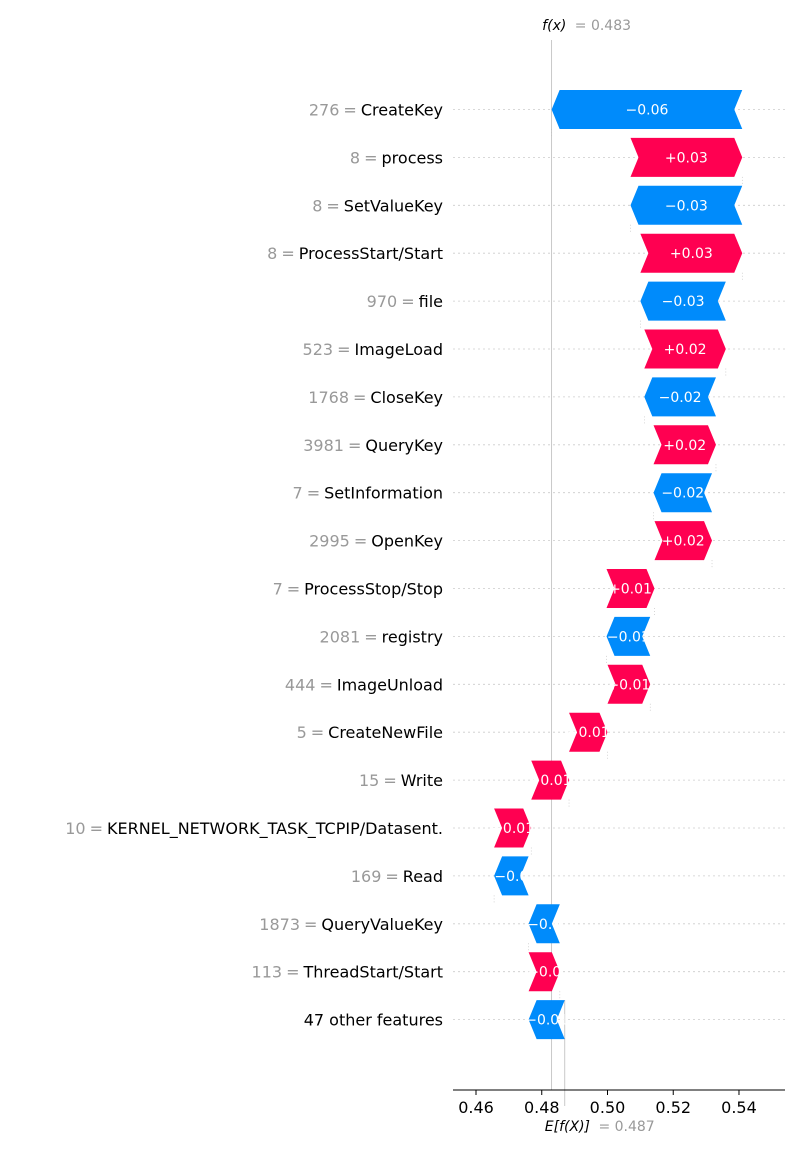 The image size is (800, 1150). What do you see at coordinates (369, 780) in the screenshot?
I see `feature-value: 15` at bounding box center [369, 780].